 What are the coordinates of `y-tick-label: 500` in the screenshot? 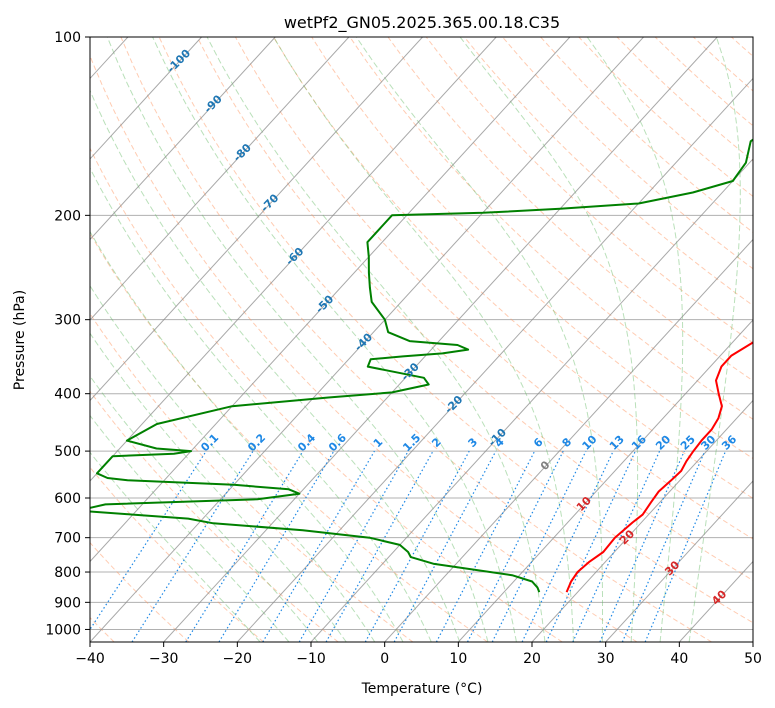 It's located at (67, 452).